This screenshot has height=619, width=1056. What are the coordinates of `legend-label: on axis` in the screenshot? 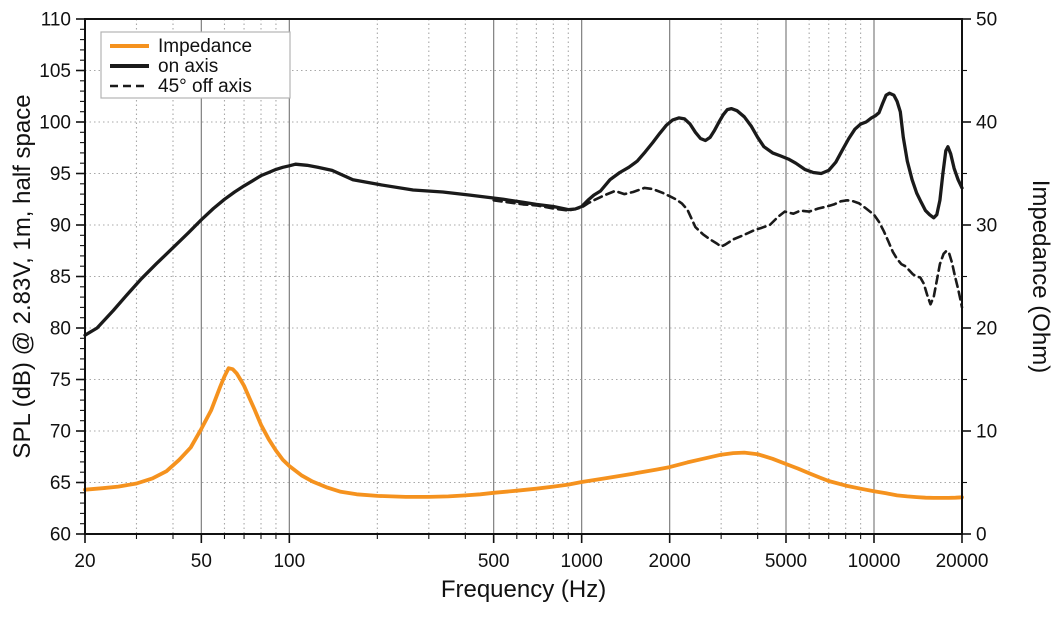 It's located at (188, 66).